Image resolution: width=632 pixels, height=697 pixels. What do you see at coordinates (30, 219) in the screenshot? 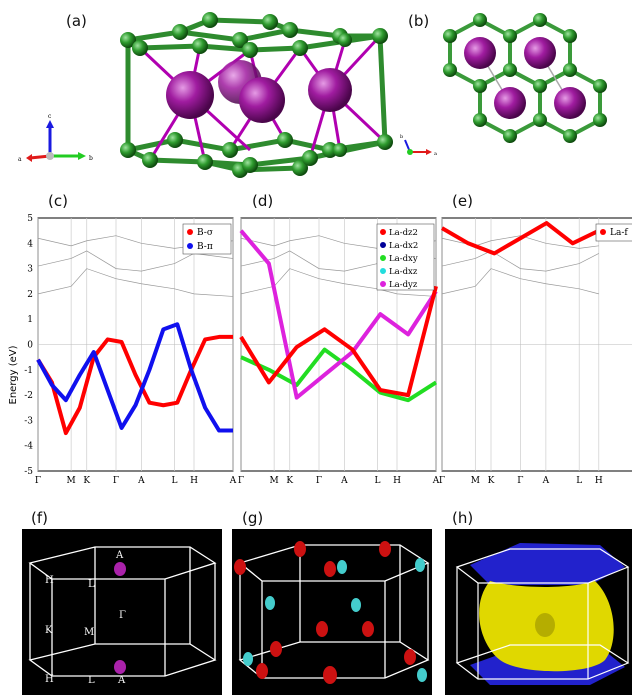
I see `y-tick-label: 5` at bounding box center [30, 219].